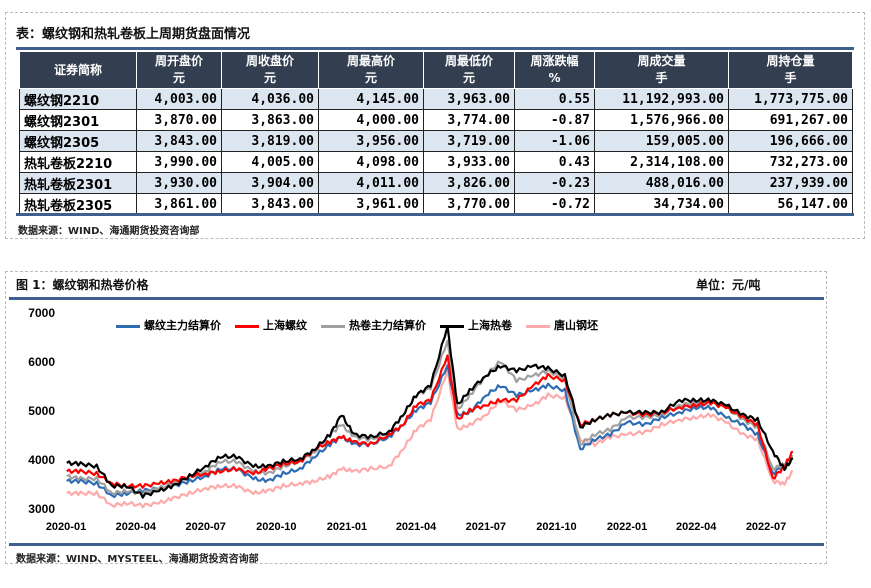 This screenshot has width=871, height=588. What do you see at coordinates (78, 70) in the screenshot?
I see `column-header: 证券简称` at bounding box center [78, 70].